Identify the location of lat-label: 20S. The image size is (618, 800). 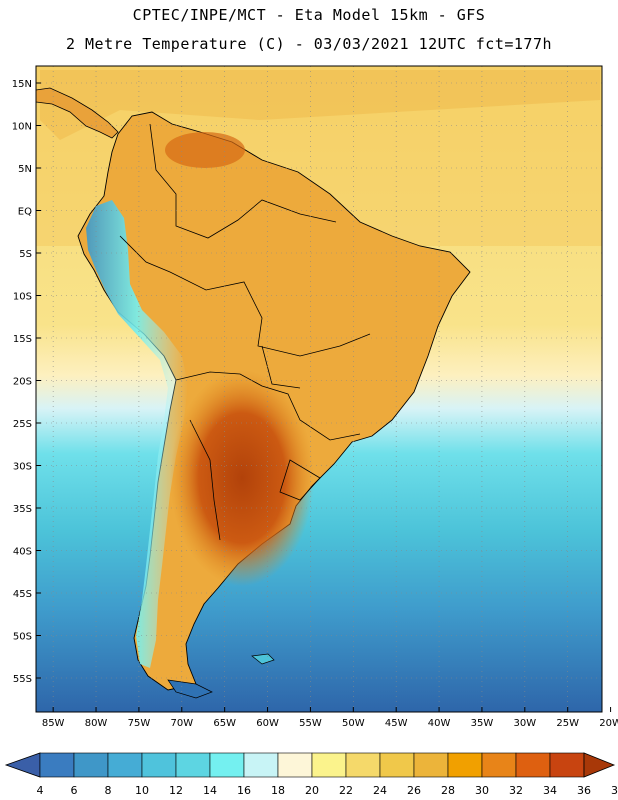
(22, 382).